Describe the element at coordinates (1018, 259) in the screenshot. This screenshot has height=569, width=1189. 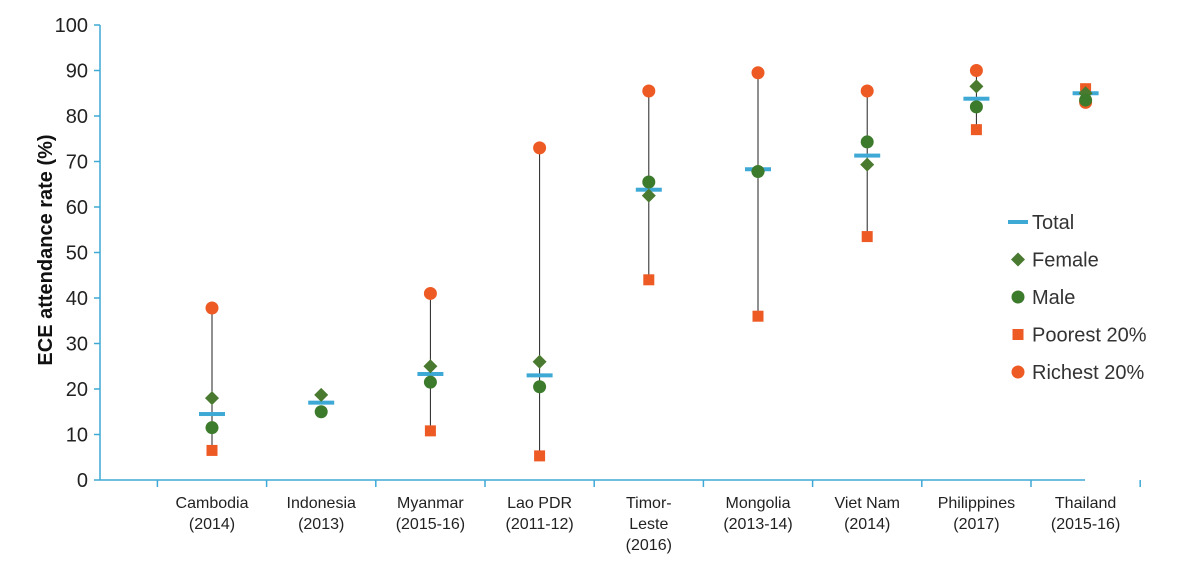
I see `legend-female-swatch` at that location.